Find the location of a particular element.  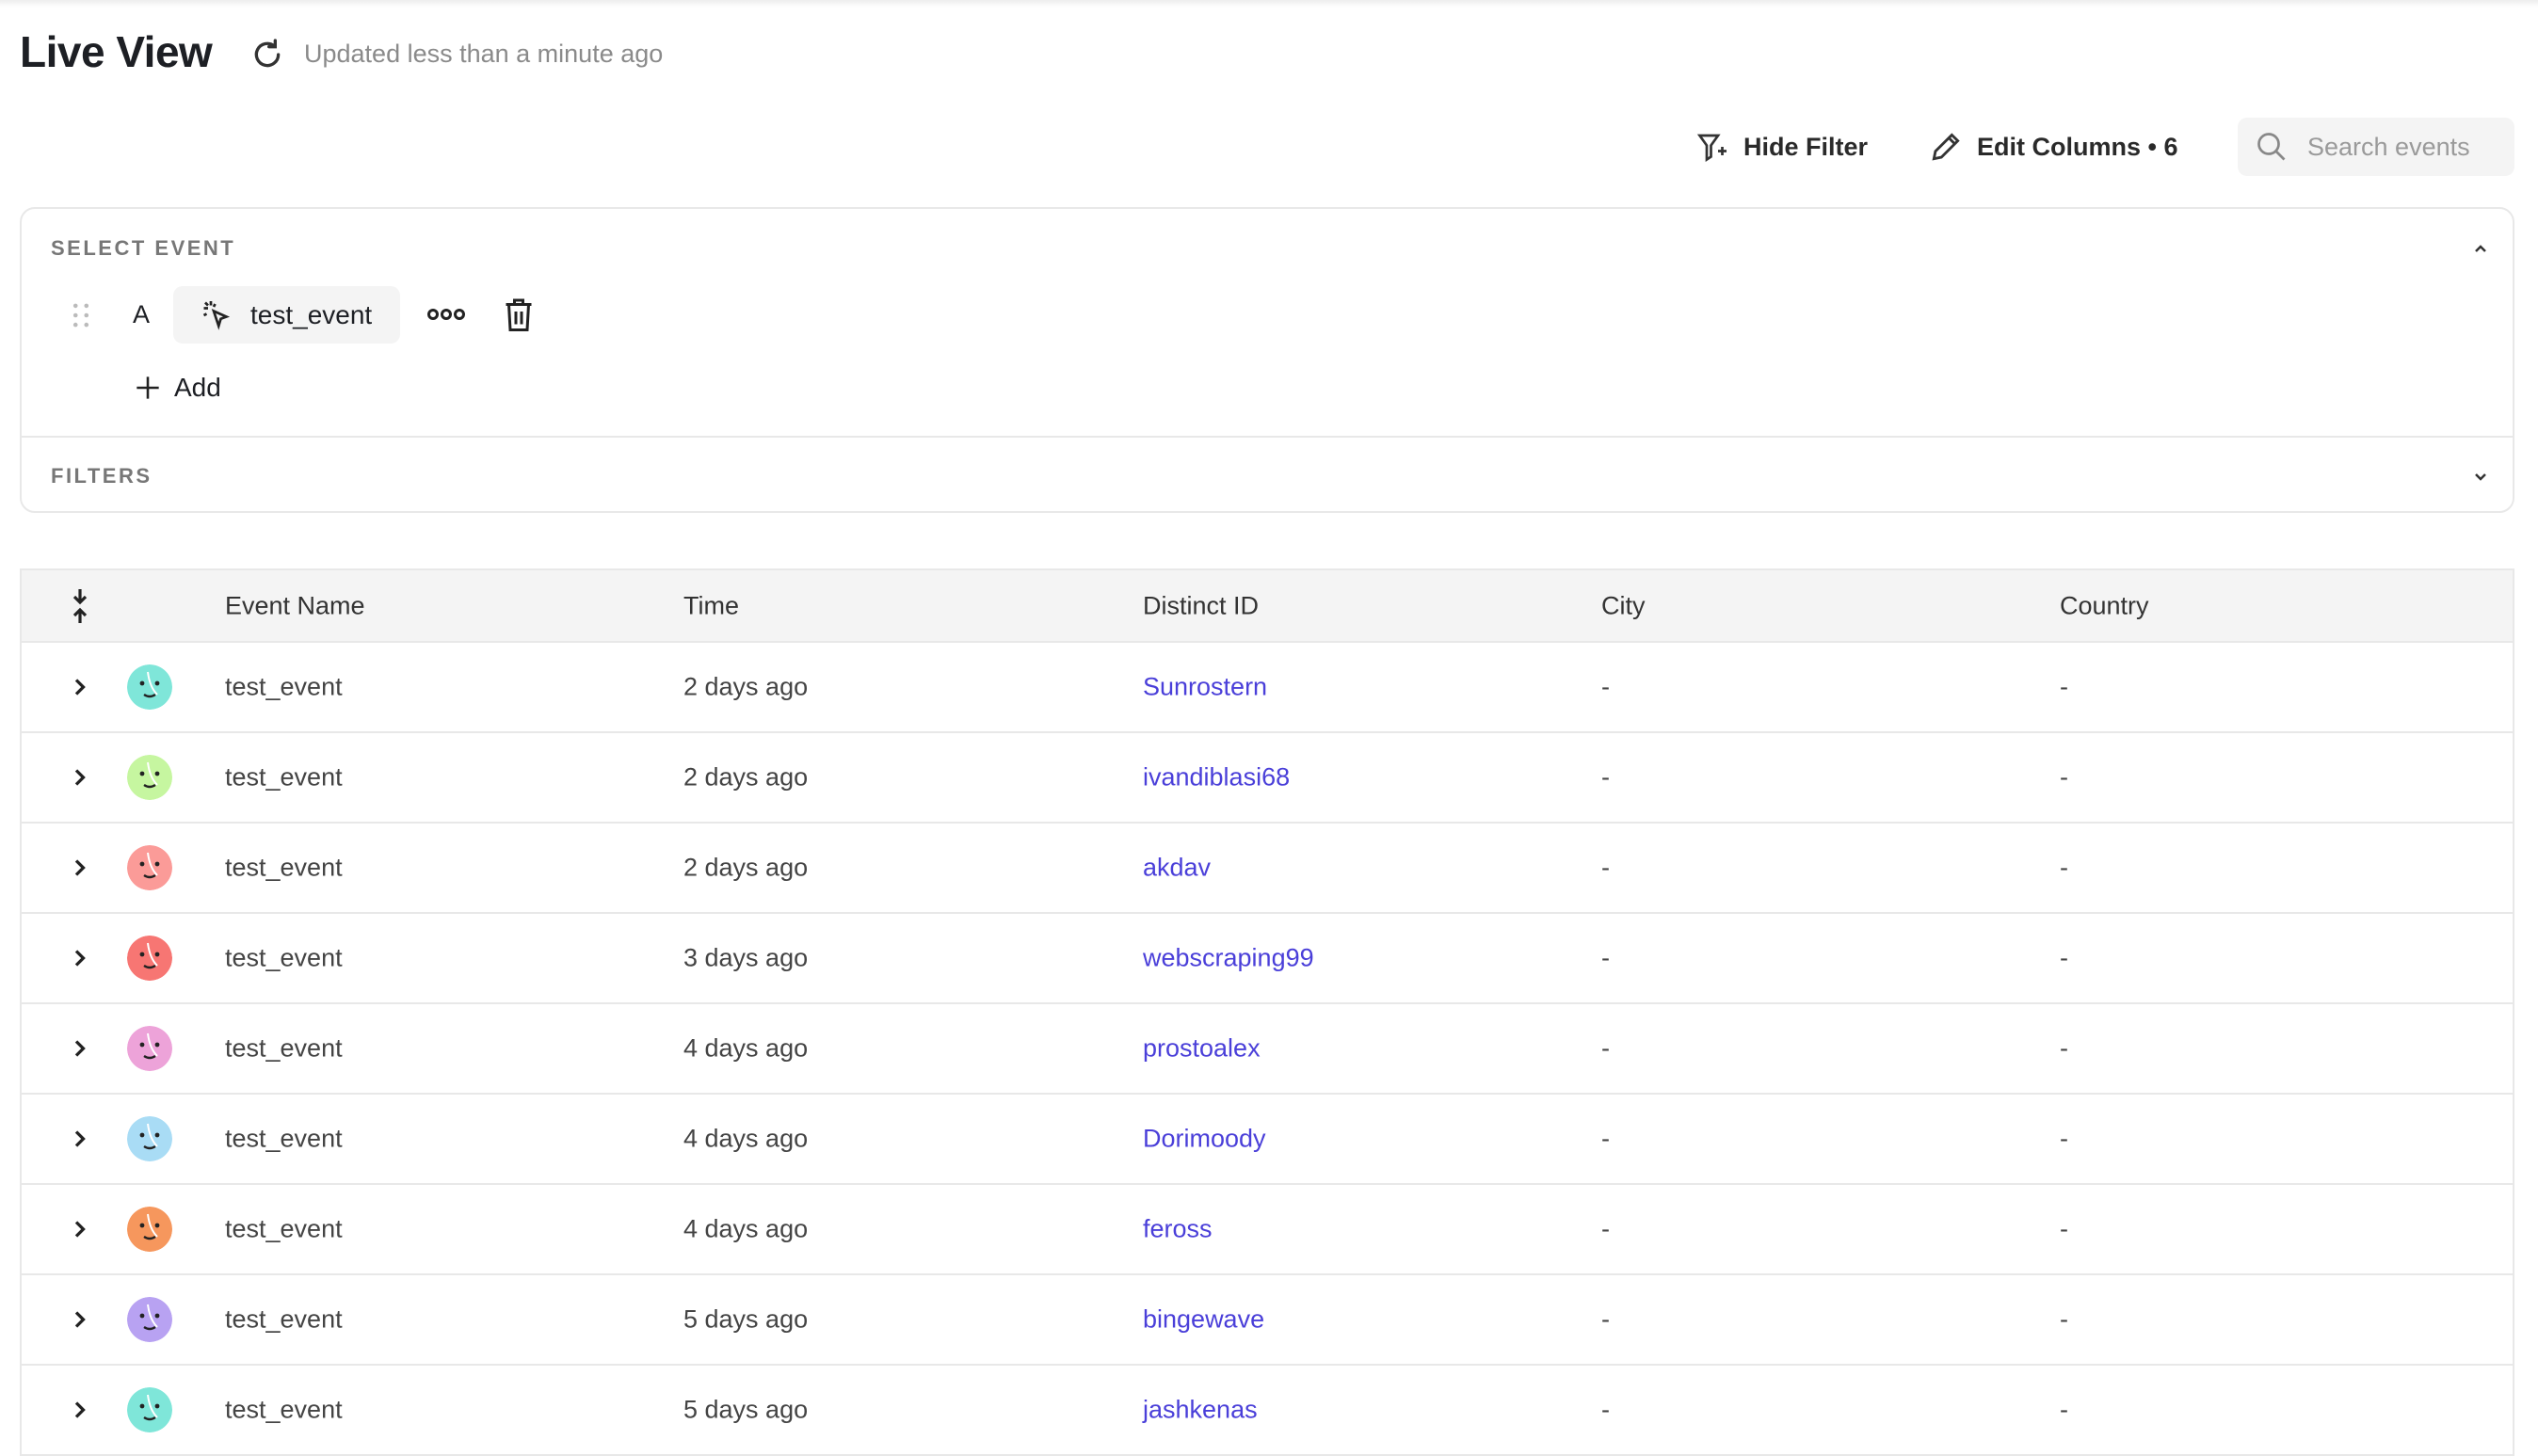

divider is located at coordinates (1267, 437).